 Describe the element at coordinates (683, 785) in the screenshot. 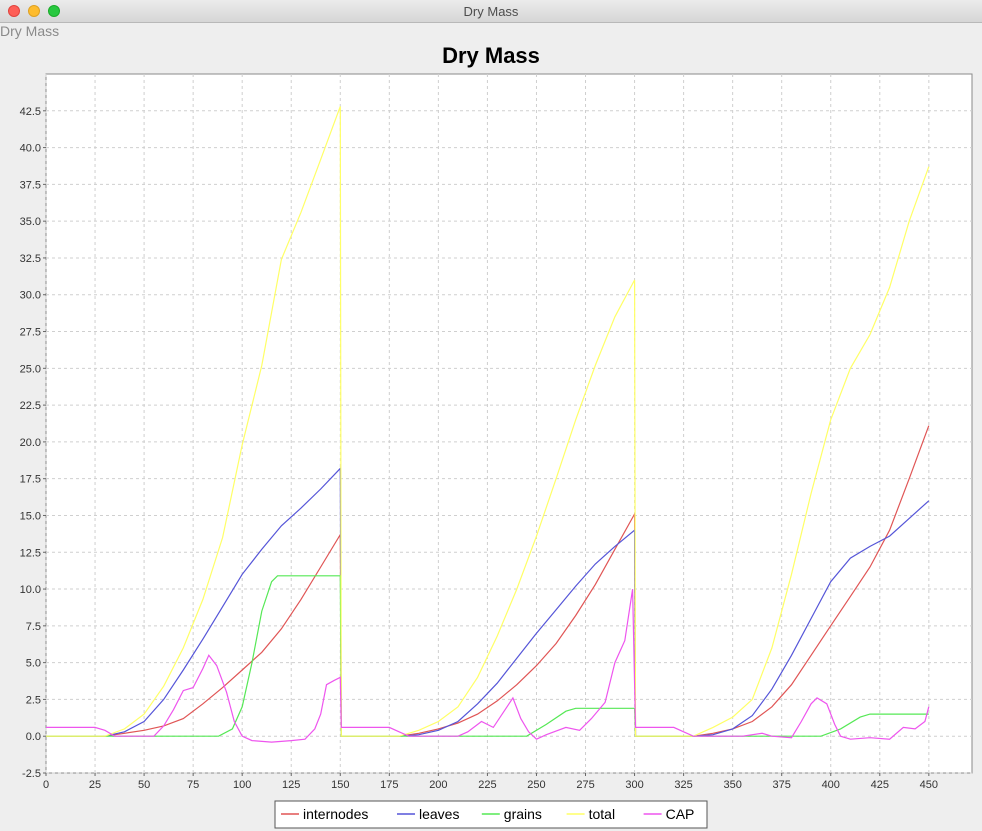

I see `x-tick-label: 325` at that location.